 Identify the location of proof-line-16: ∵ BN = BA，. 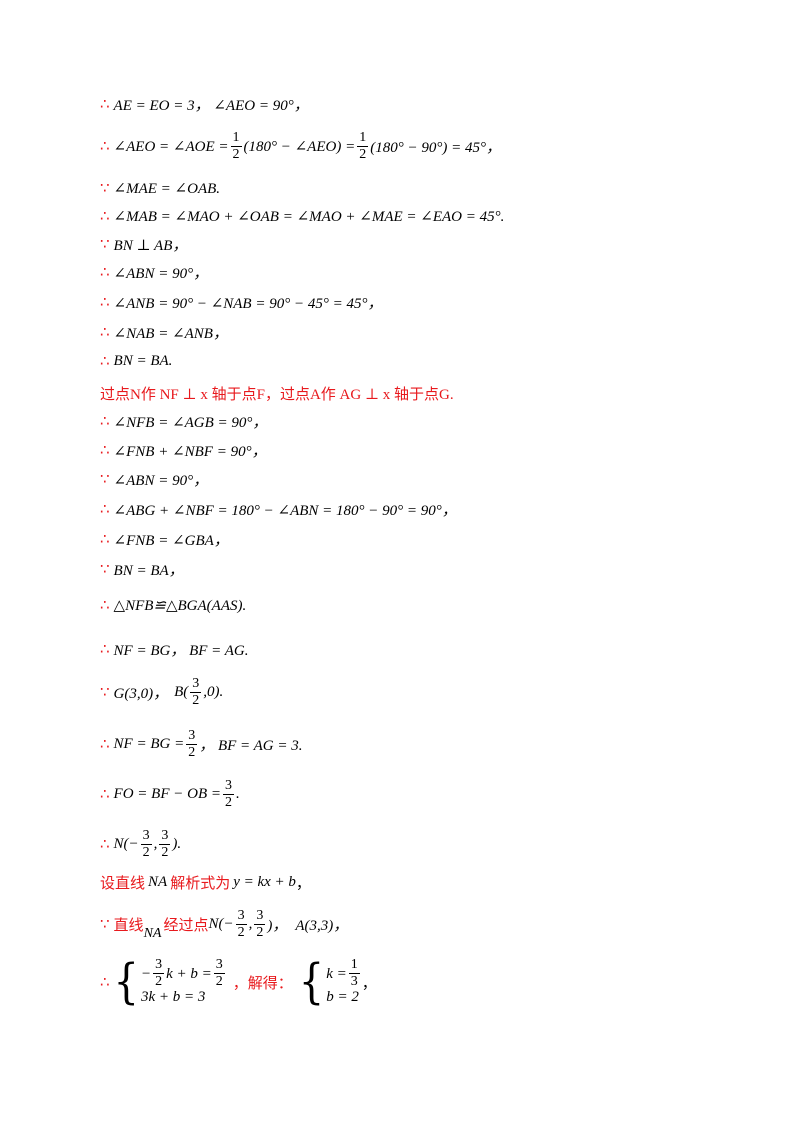
(142, 569).